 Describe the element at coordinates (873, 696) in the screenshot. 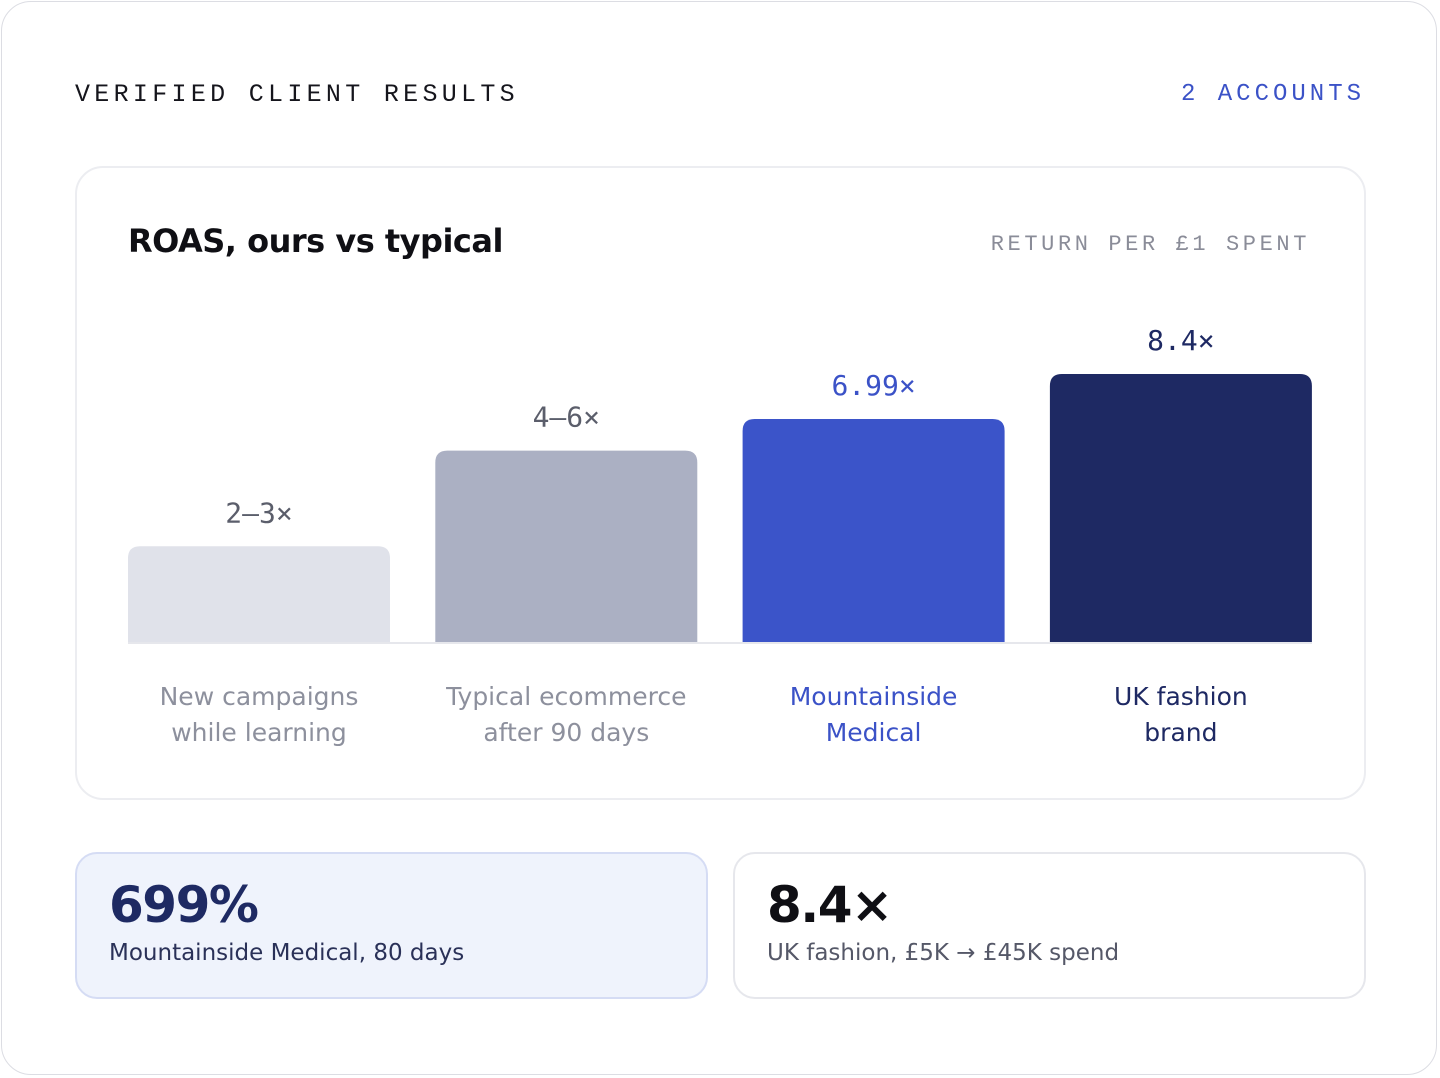

I see `category-label-line: Mountainside` at that location.